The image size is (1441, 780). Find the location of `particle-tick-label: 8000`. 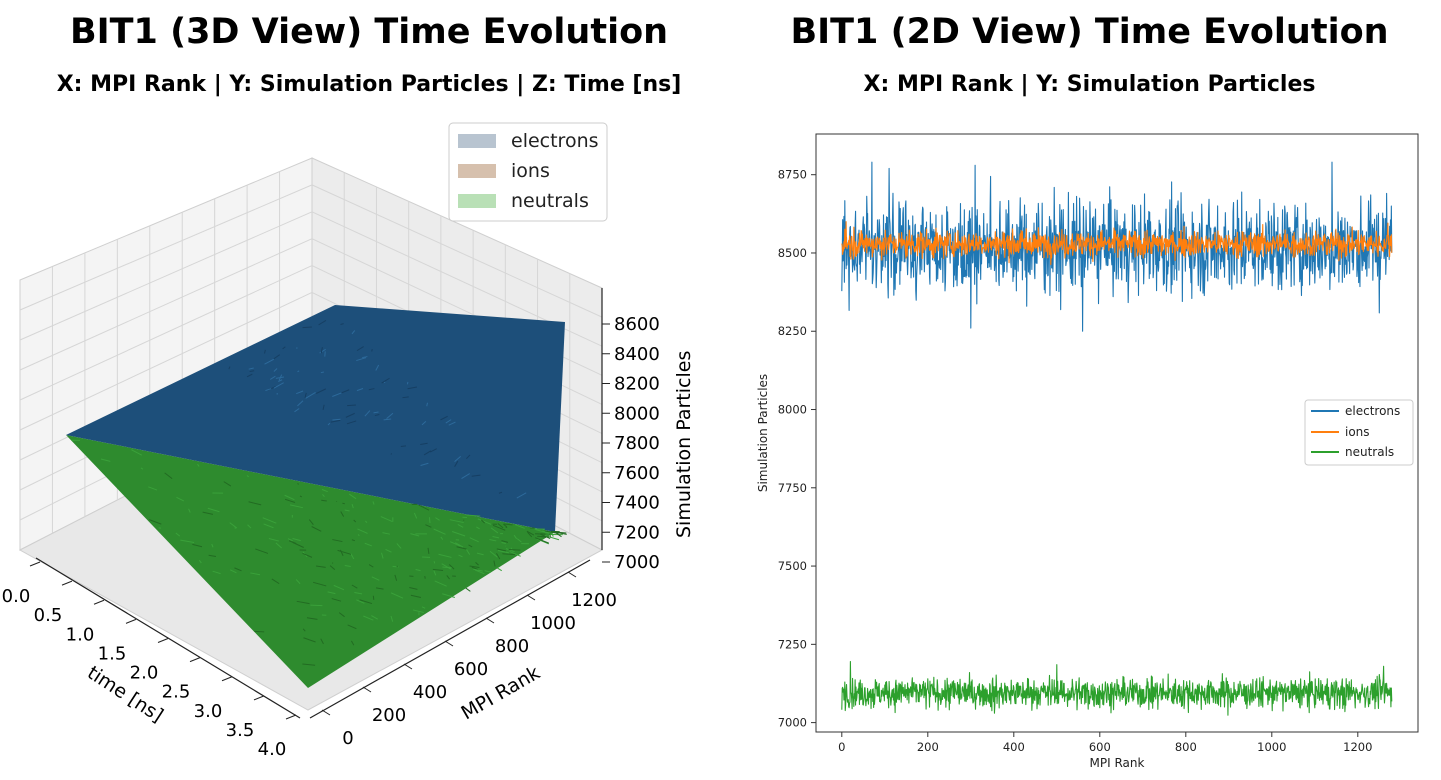

particle-tick-label: 8000 is located at coordinates (637, 413).